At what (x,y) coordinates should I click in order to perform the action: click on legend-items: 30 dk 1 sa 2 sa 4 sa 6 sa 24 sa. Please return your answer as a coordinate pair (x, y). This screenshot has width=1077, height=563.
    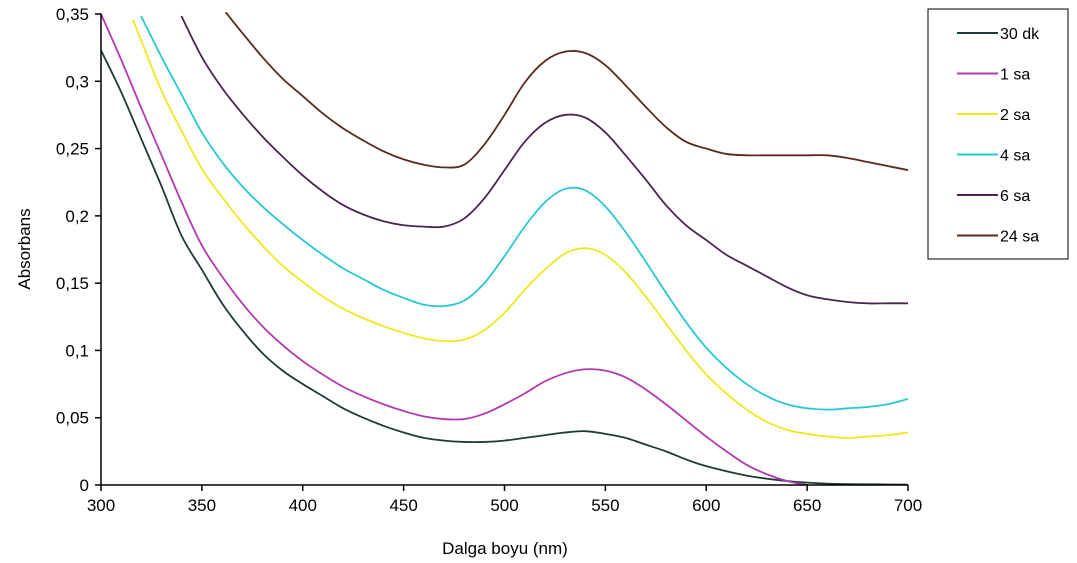
    Looking at the image, I should click on (998, 136).